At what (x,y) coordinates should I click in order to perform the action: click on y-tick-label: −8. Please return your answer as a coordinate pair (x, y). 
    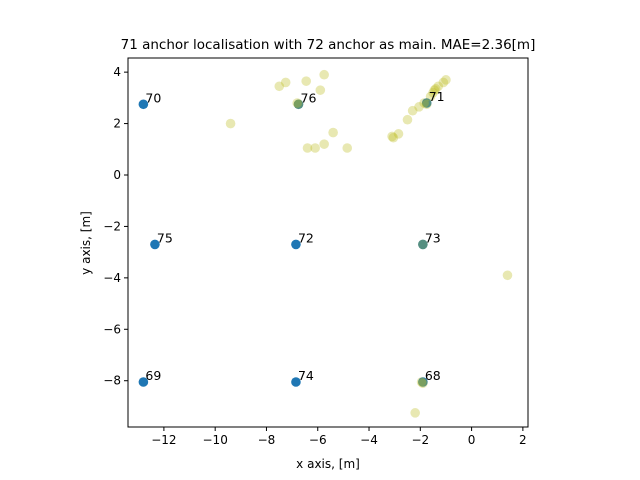
    Looking at the image, I should click on (112, 381).